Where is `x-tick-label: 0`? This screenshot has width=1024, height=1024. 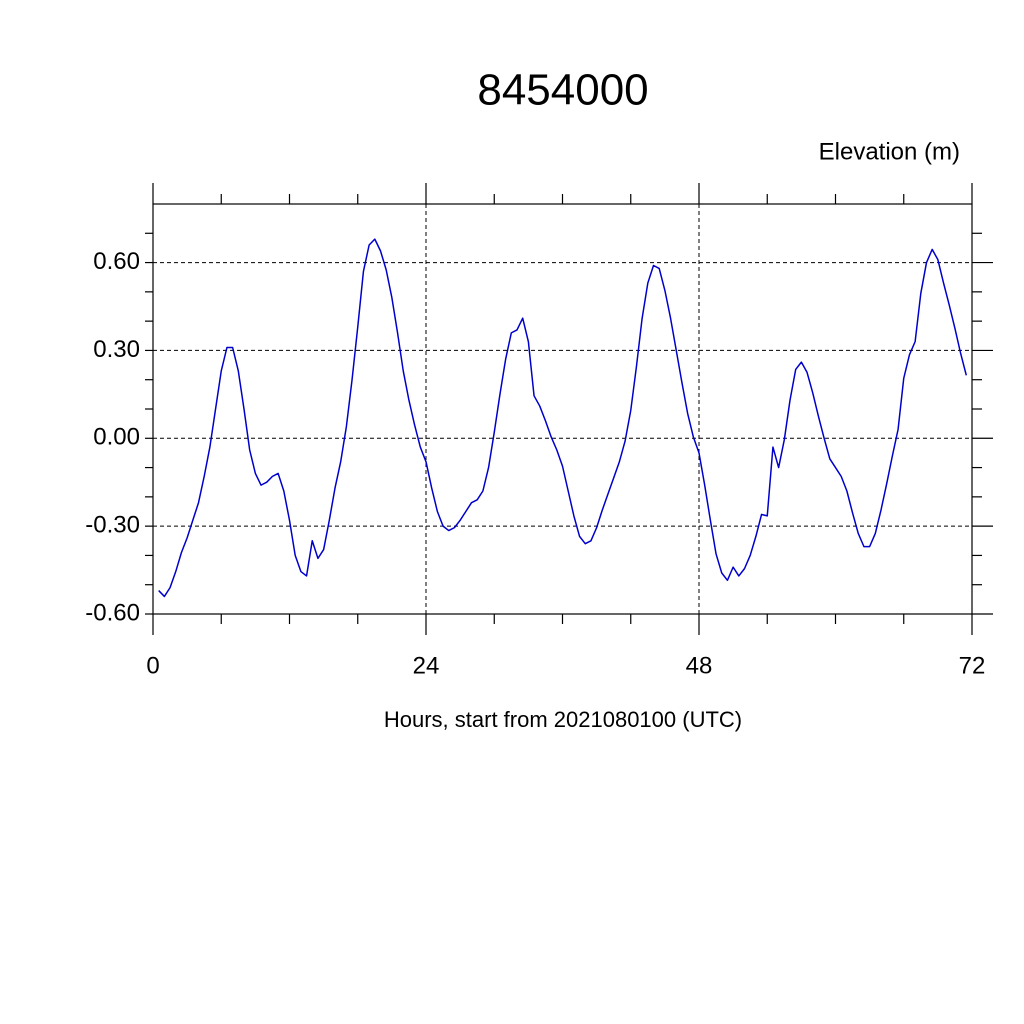 x-tick-label: 0 is located at coordinates (152, 665).